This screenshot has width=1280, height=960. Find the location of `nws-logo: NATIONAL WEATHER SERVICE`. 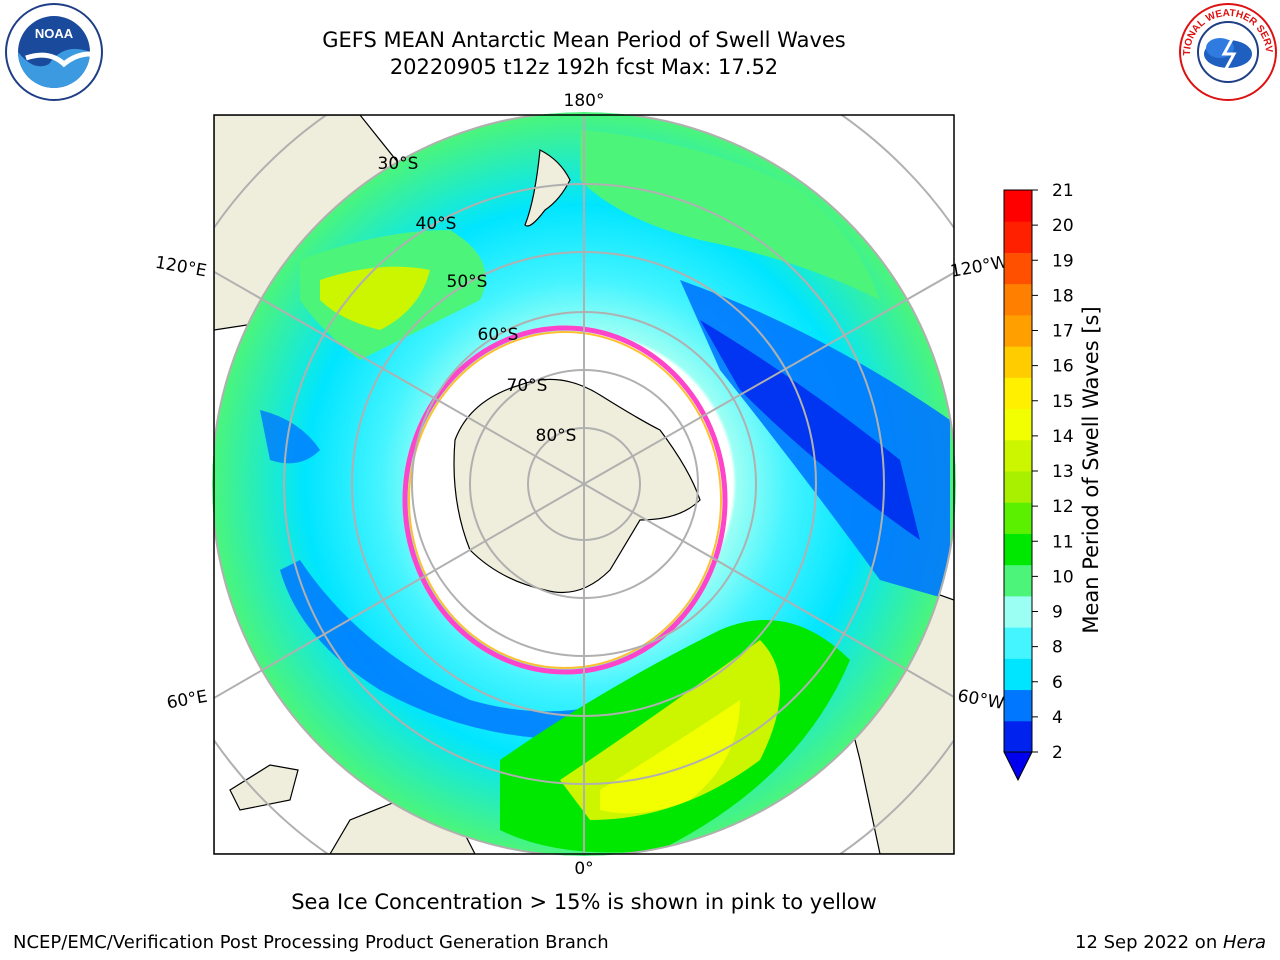

nws-logo: NATIONAL WEATHER SERVICE is located at coordinates (1227, 51).